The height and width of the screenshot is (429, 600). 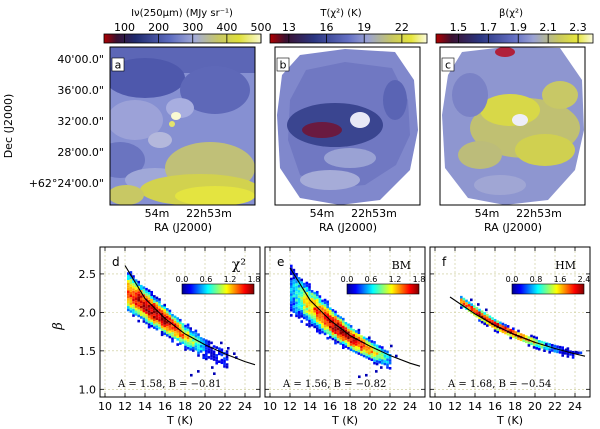 I want to click on y-tick-label: 1.0, so click(x=88, y=389).